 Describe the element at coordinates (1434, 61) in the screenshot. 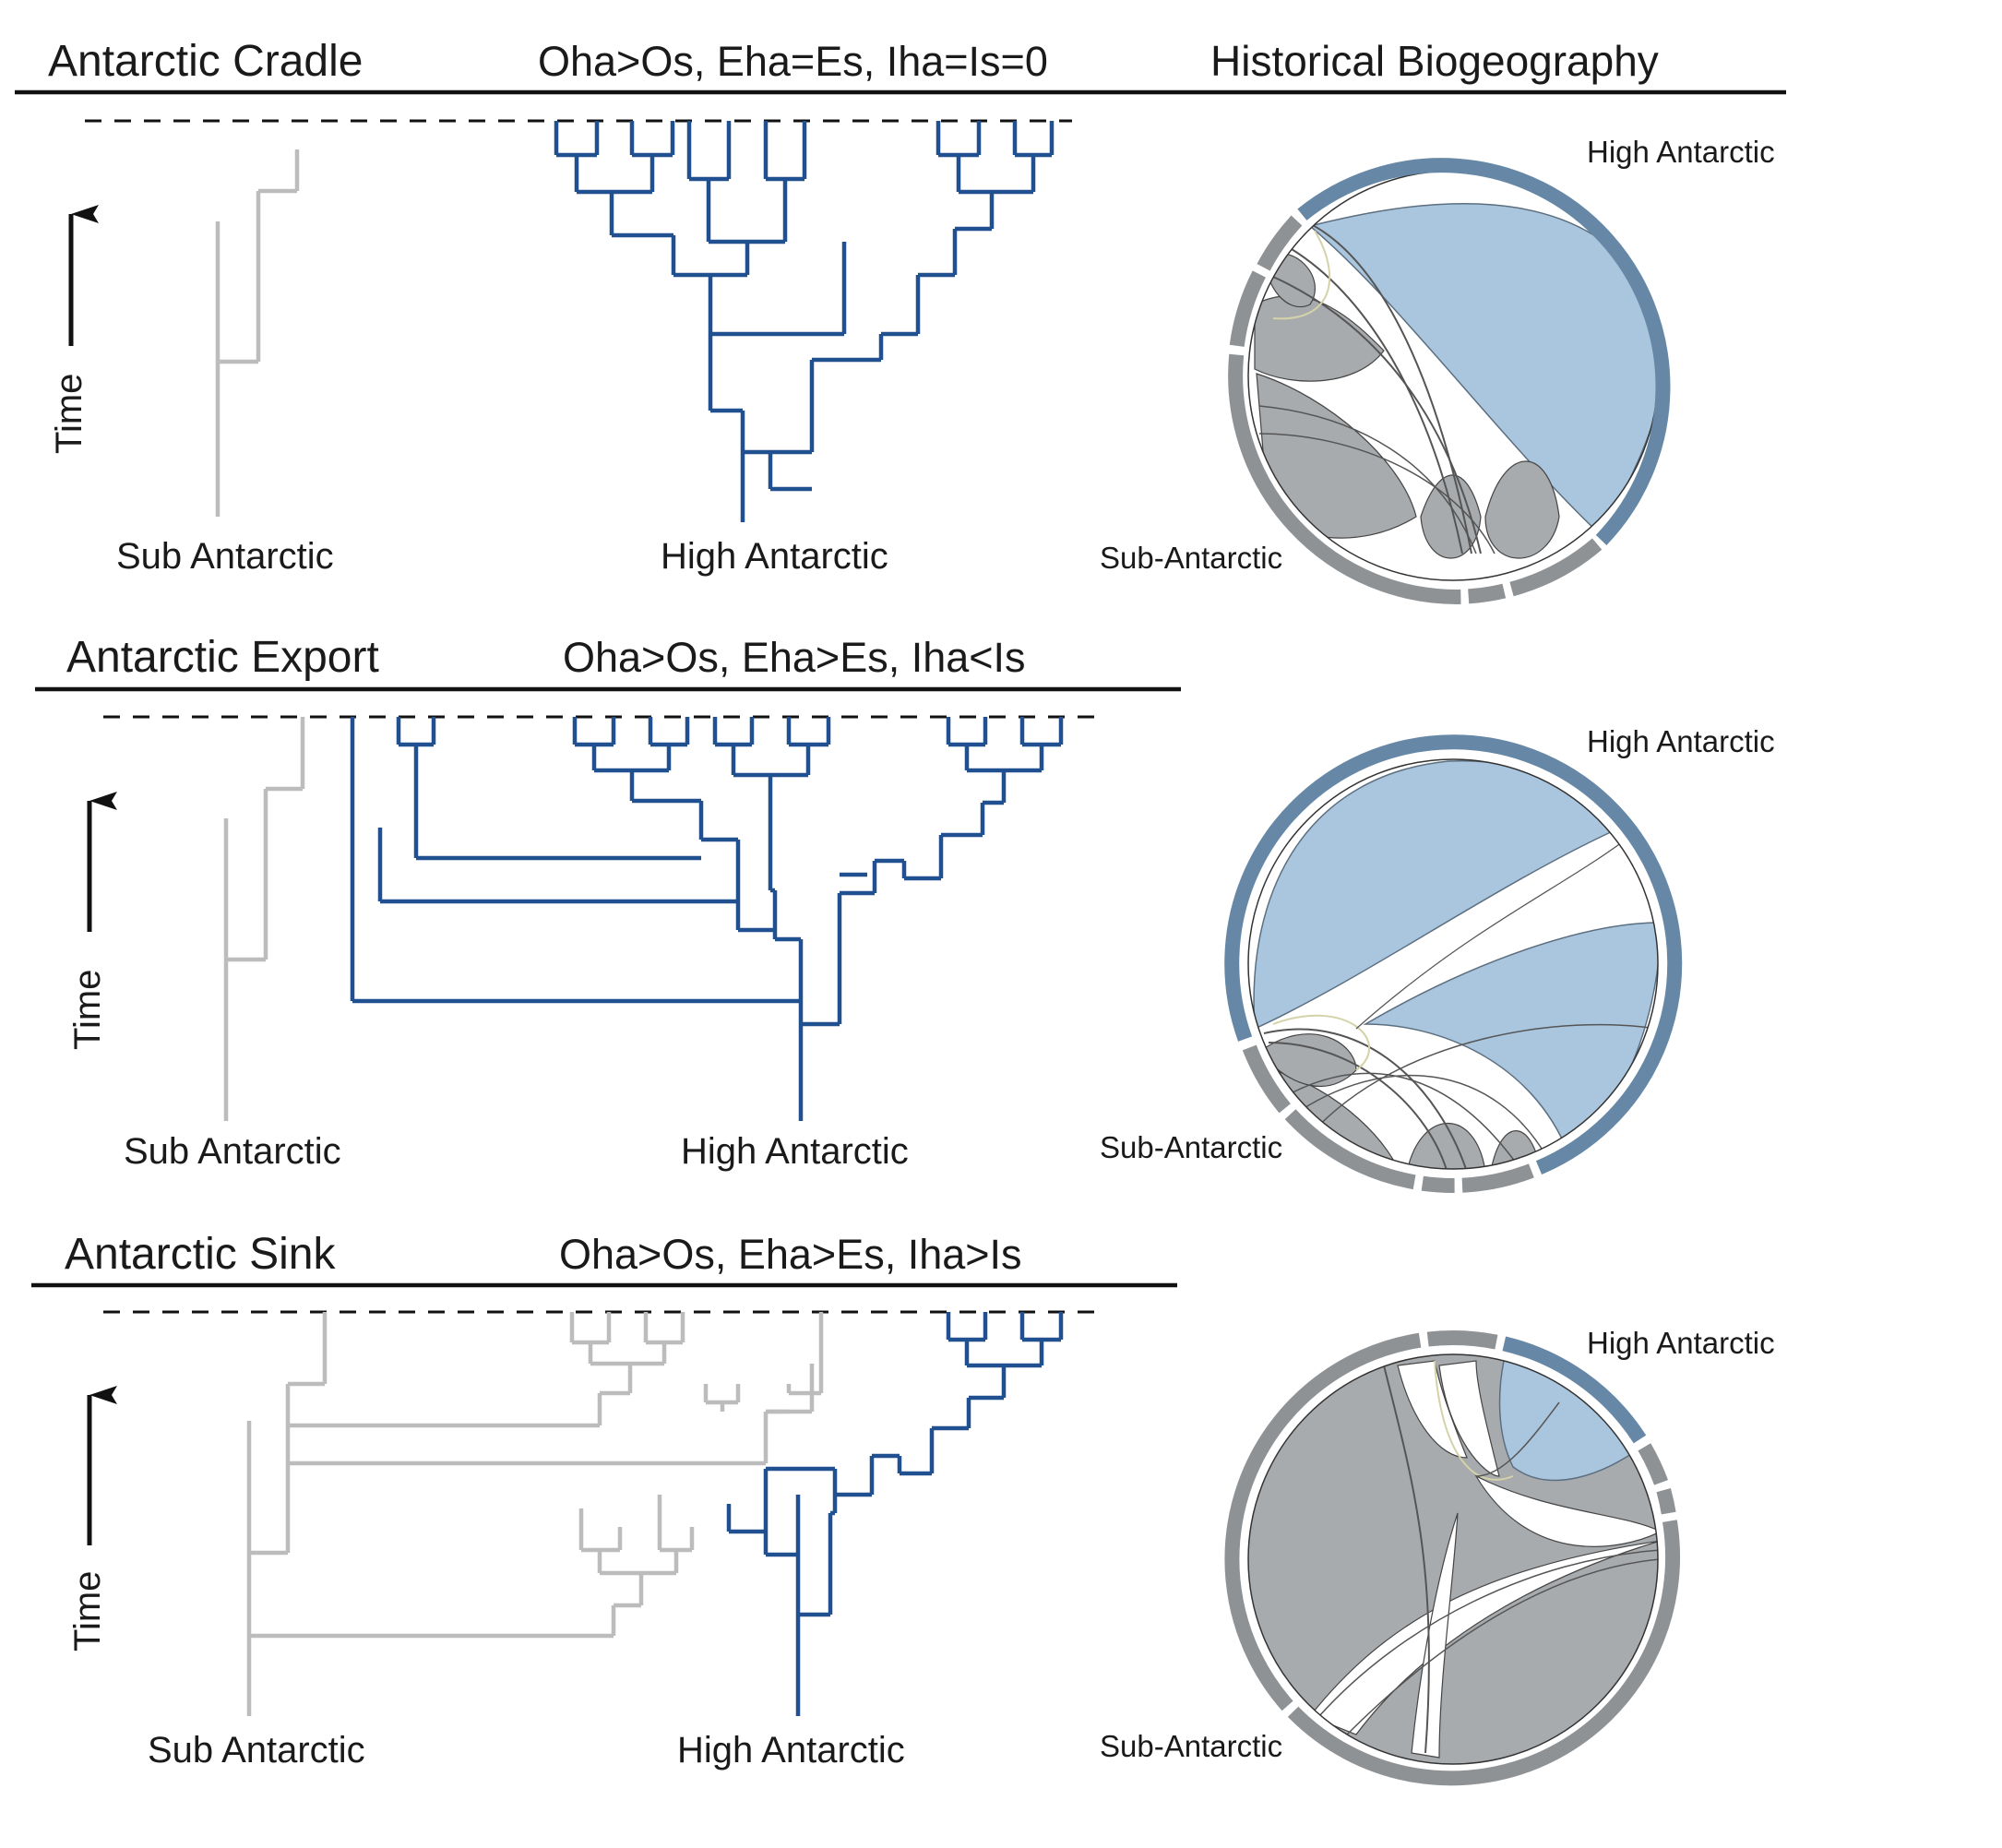

I see `column-header: Historical Biogeography` at that location.